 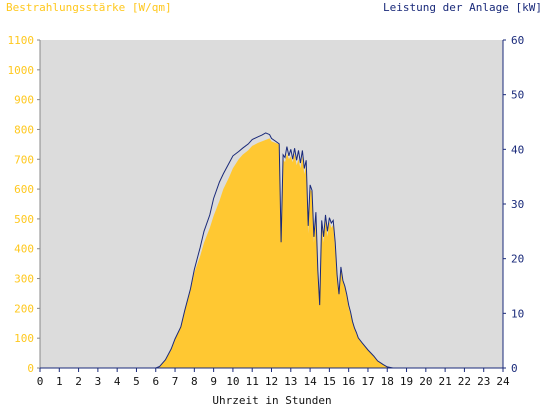 I want to click on x-tick-label: 8, so click(x=194, y=381).